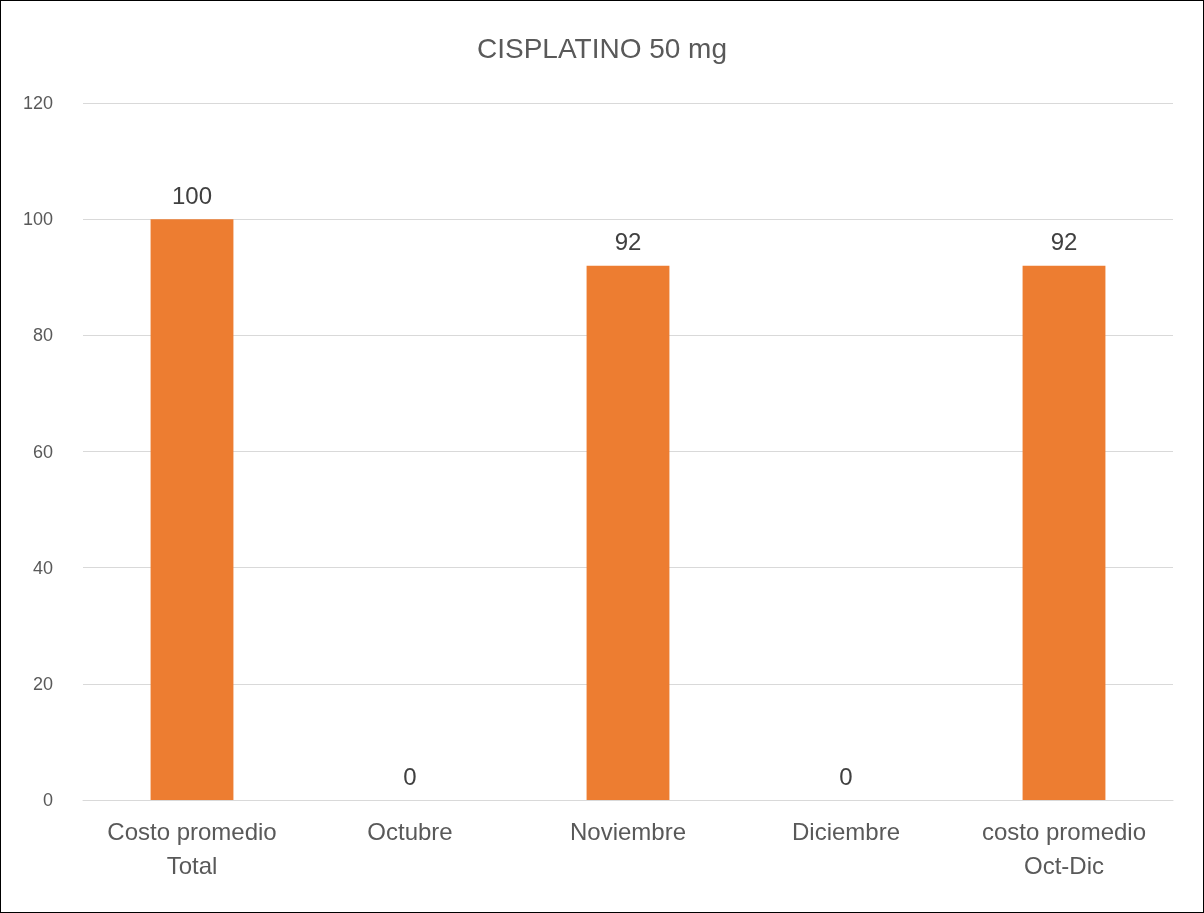 The height and width of the screenshot is (913, 1204). What do you see at coordinates (42, 335) in the screenshot?
I see `y-tick-label: 80` at bounding box center [42, 335].